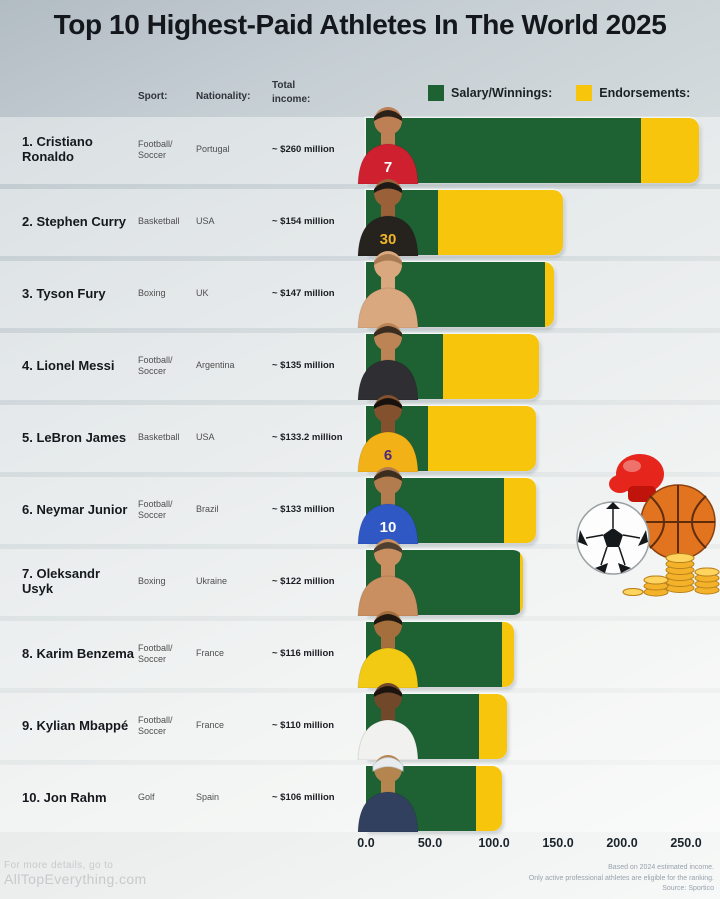  What do you see at coordinates (303, 582) in the screenshot?
I see `athlete-total-income: ~ $122 million` at bounding box center [303, 582].